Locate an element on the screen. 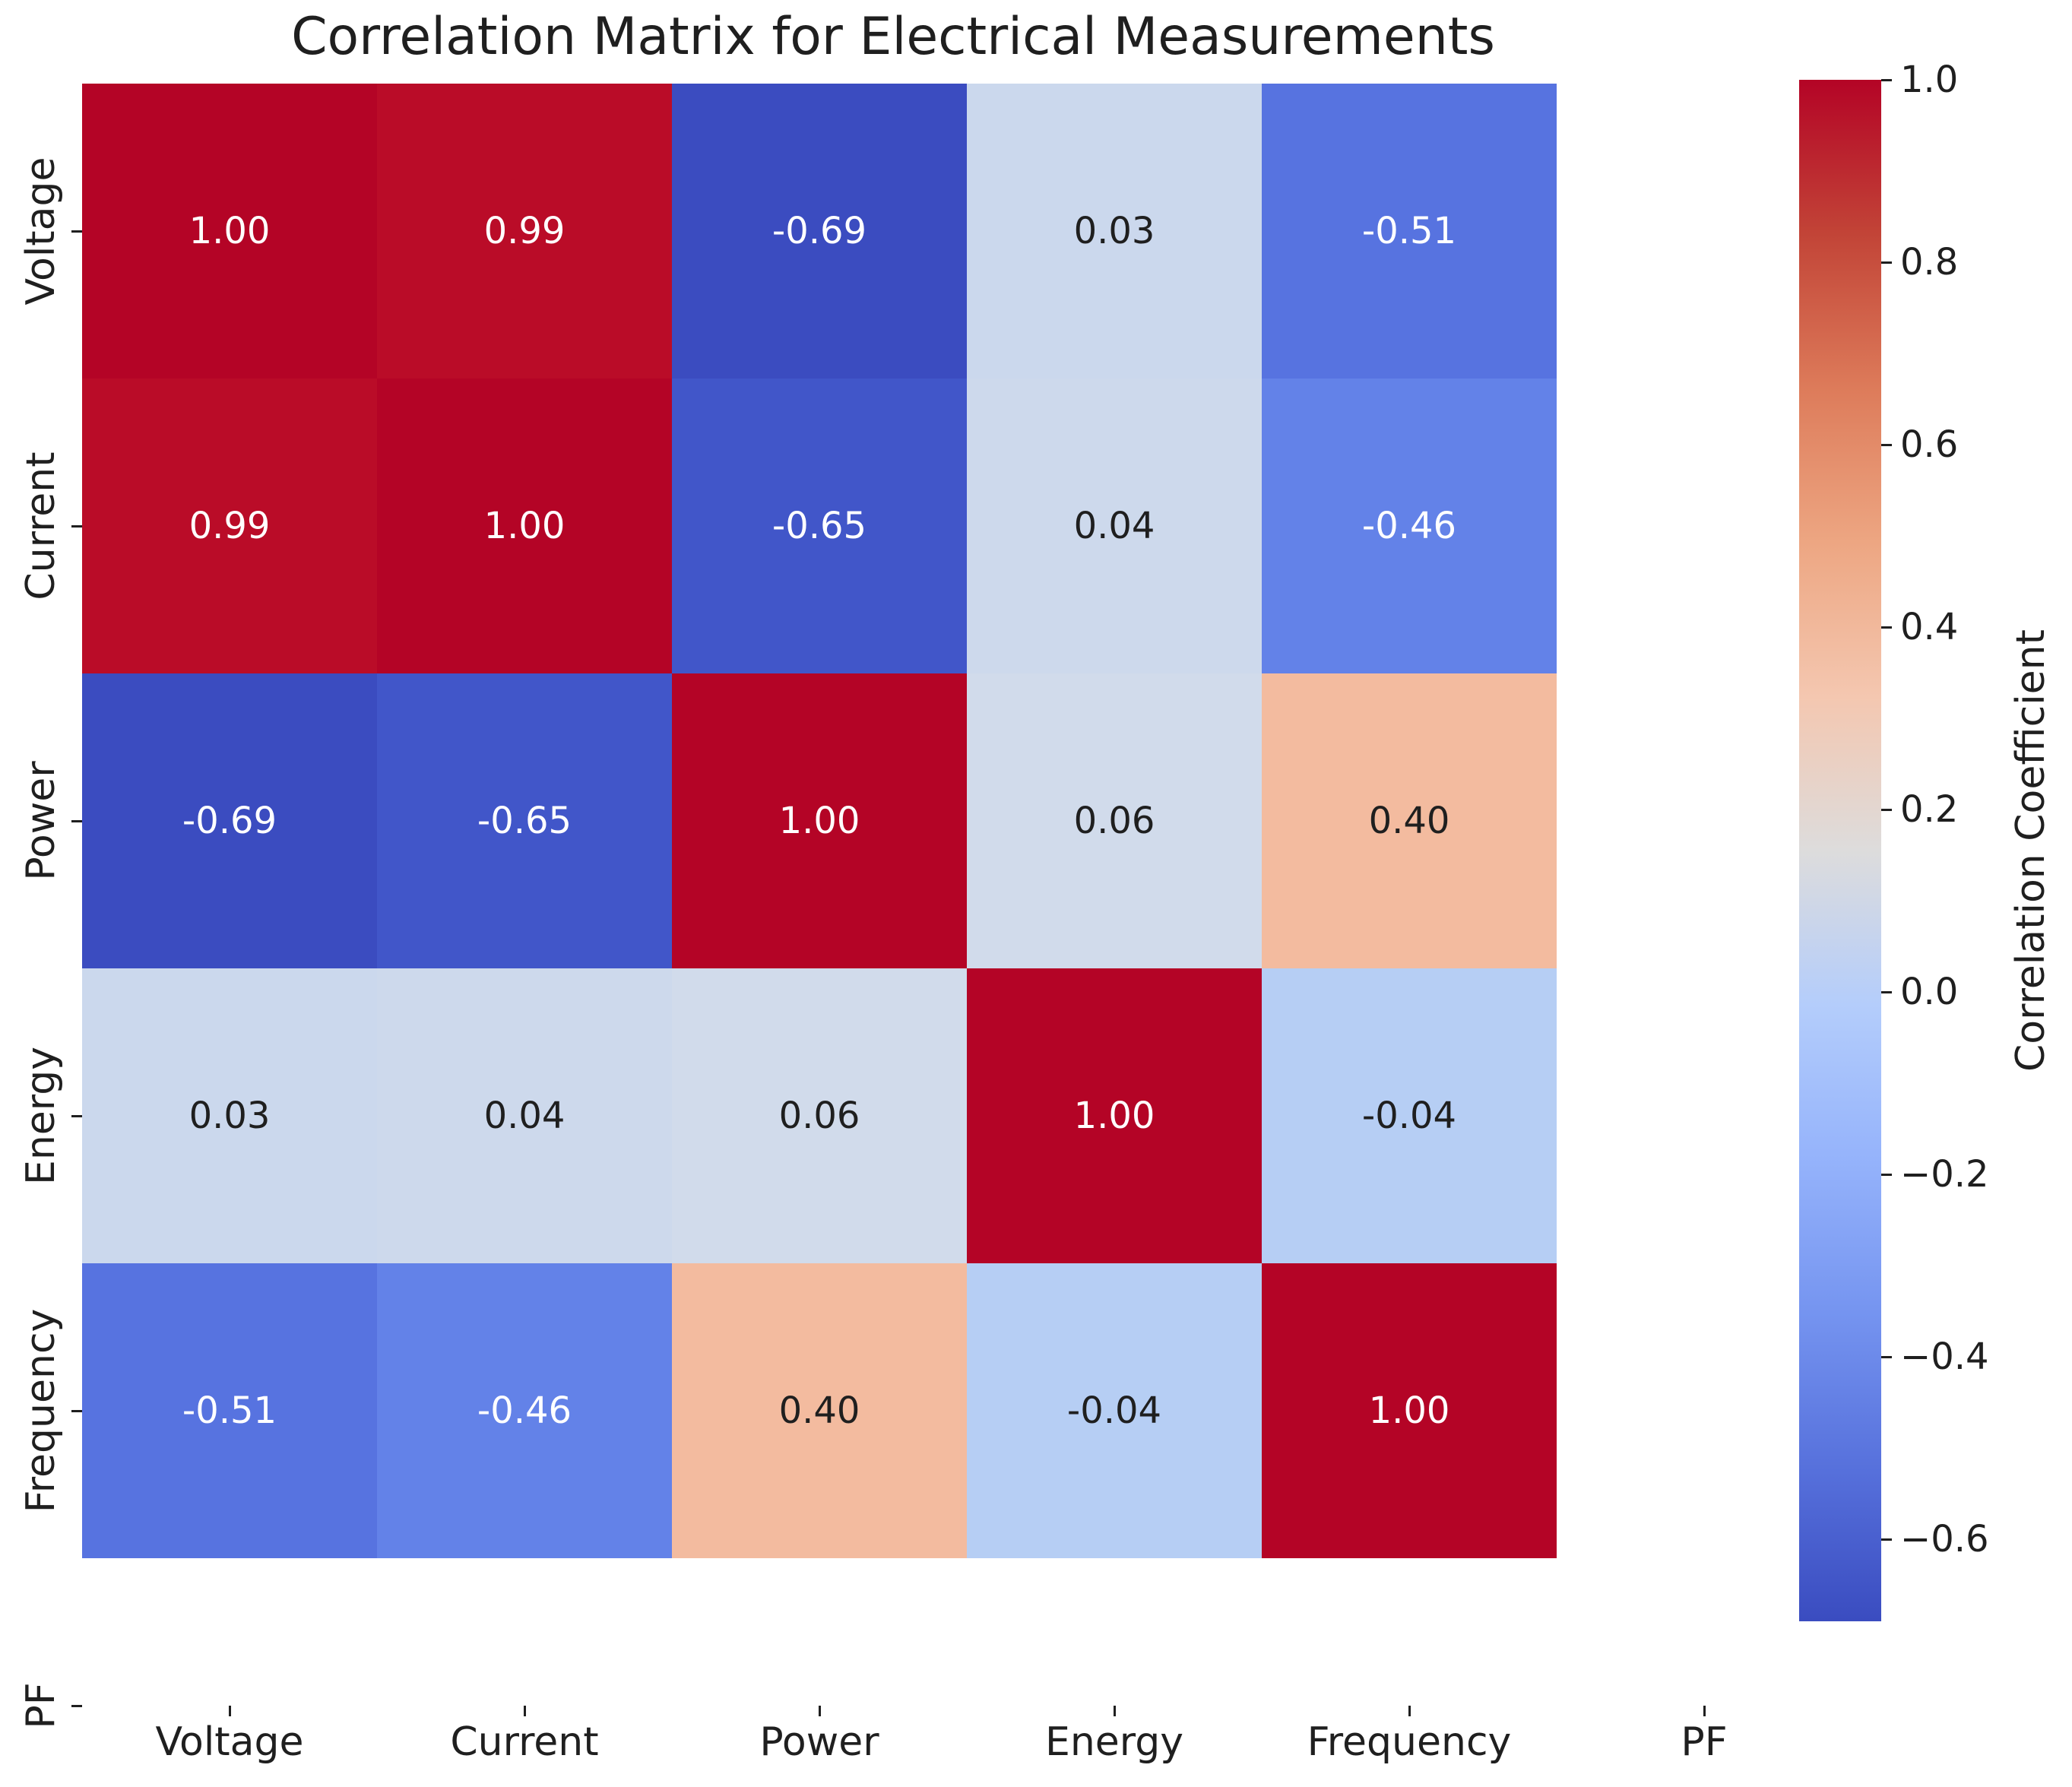 The width and height of the screenshot is (2072, 1787). colorbar-tick-label: 0.8 is located at coordinates (1929, 262).